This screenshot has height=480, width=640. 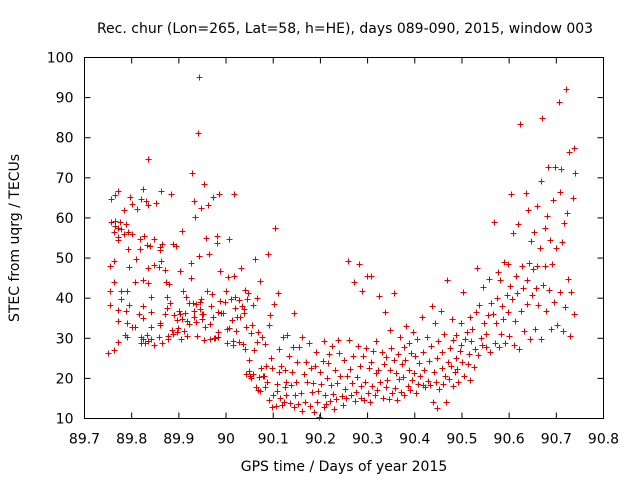 I want to click on y-tick-label: 90, so click(x=65, y=99).